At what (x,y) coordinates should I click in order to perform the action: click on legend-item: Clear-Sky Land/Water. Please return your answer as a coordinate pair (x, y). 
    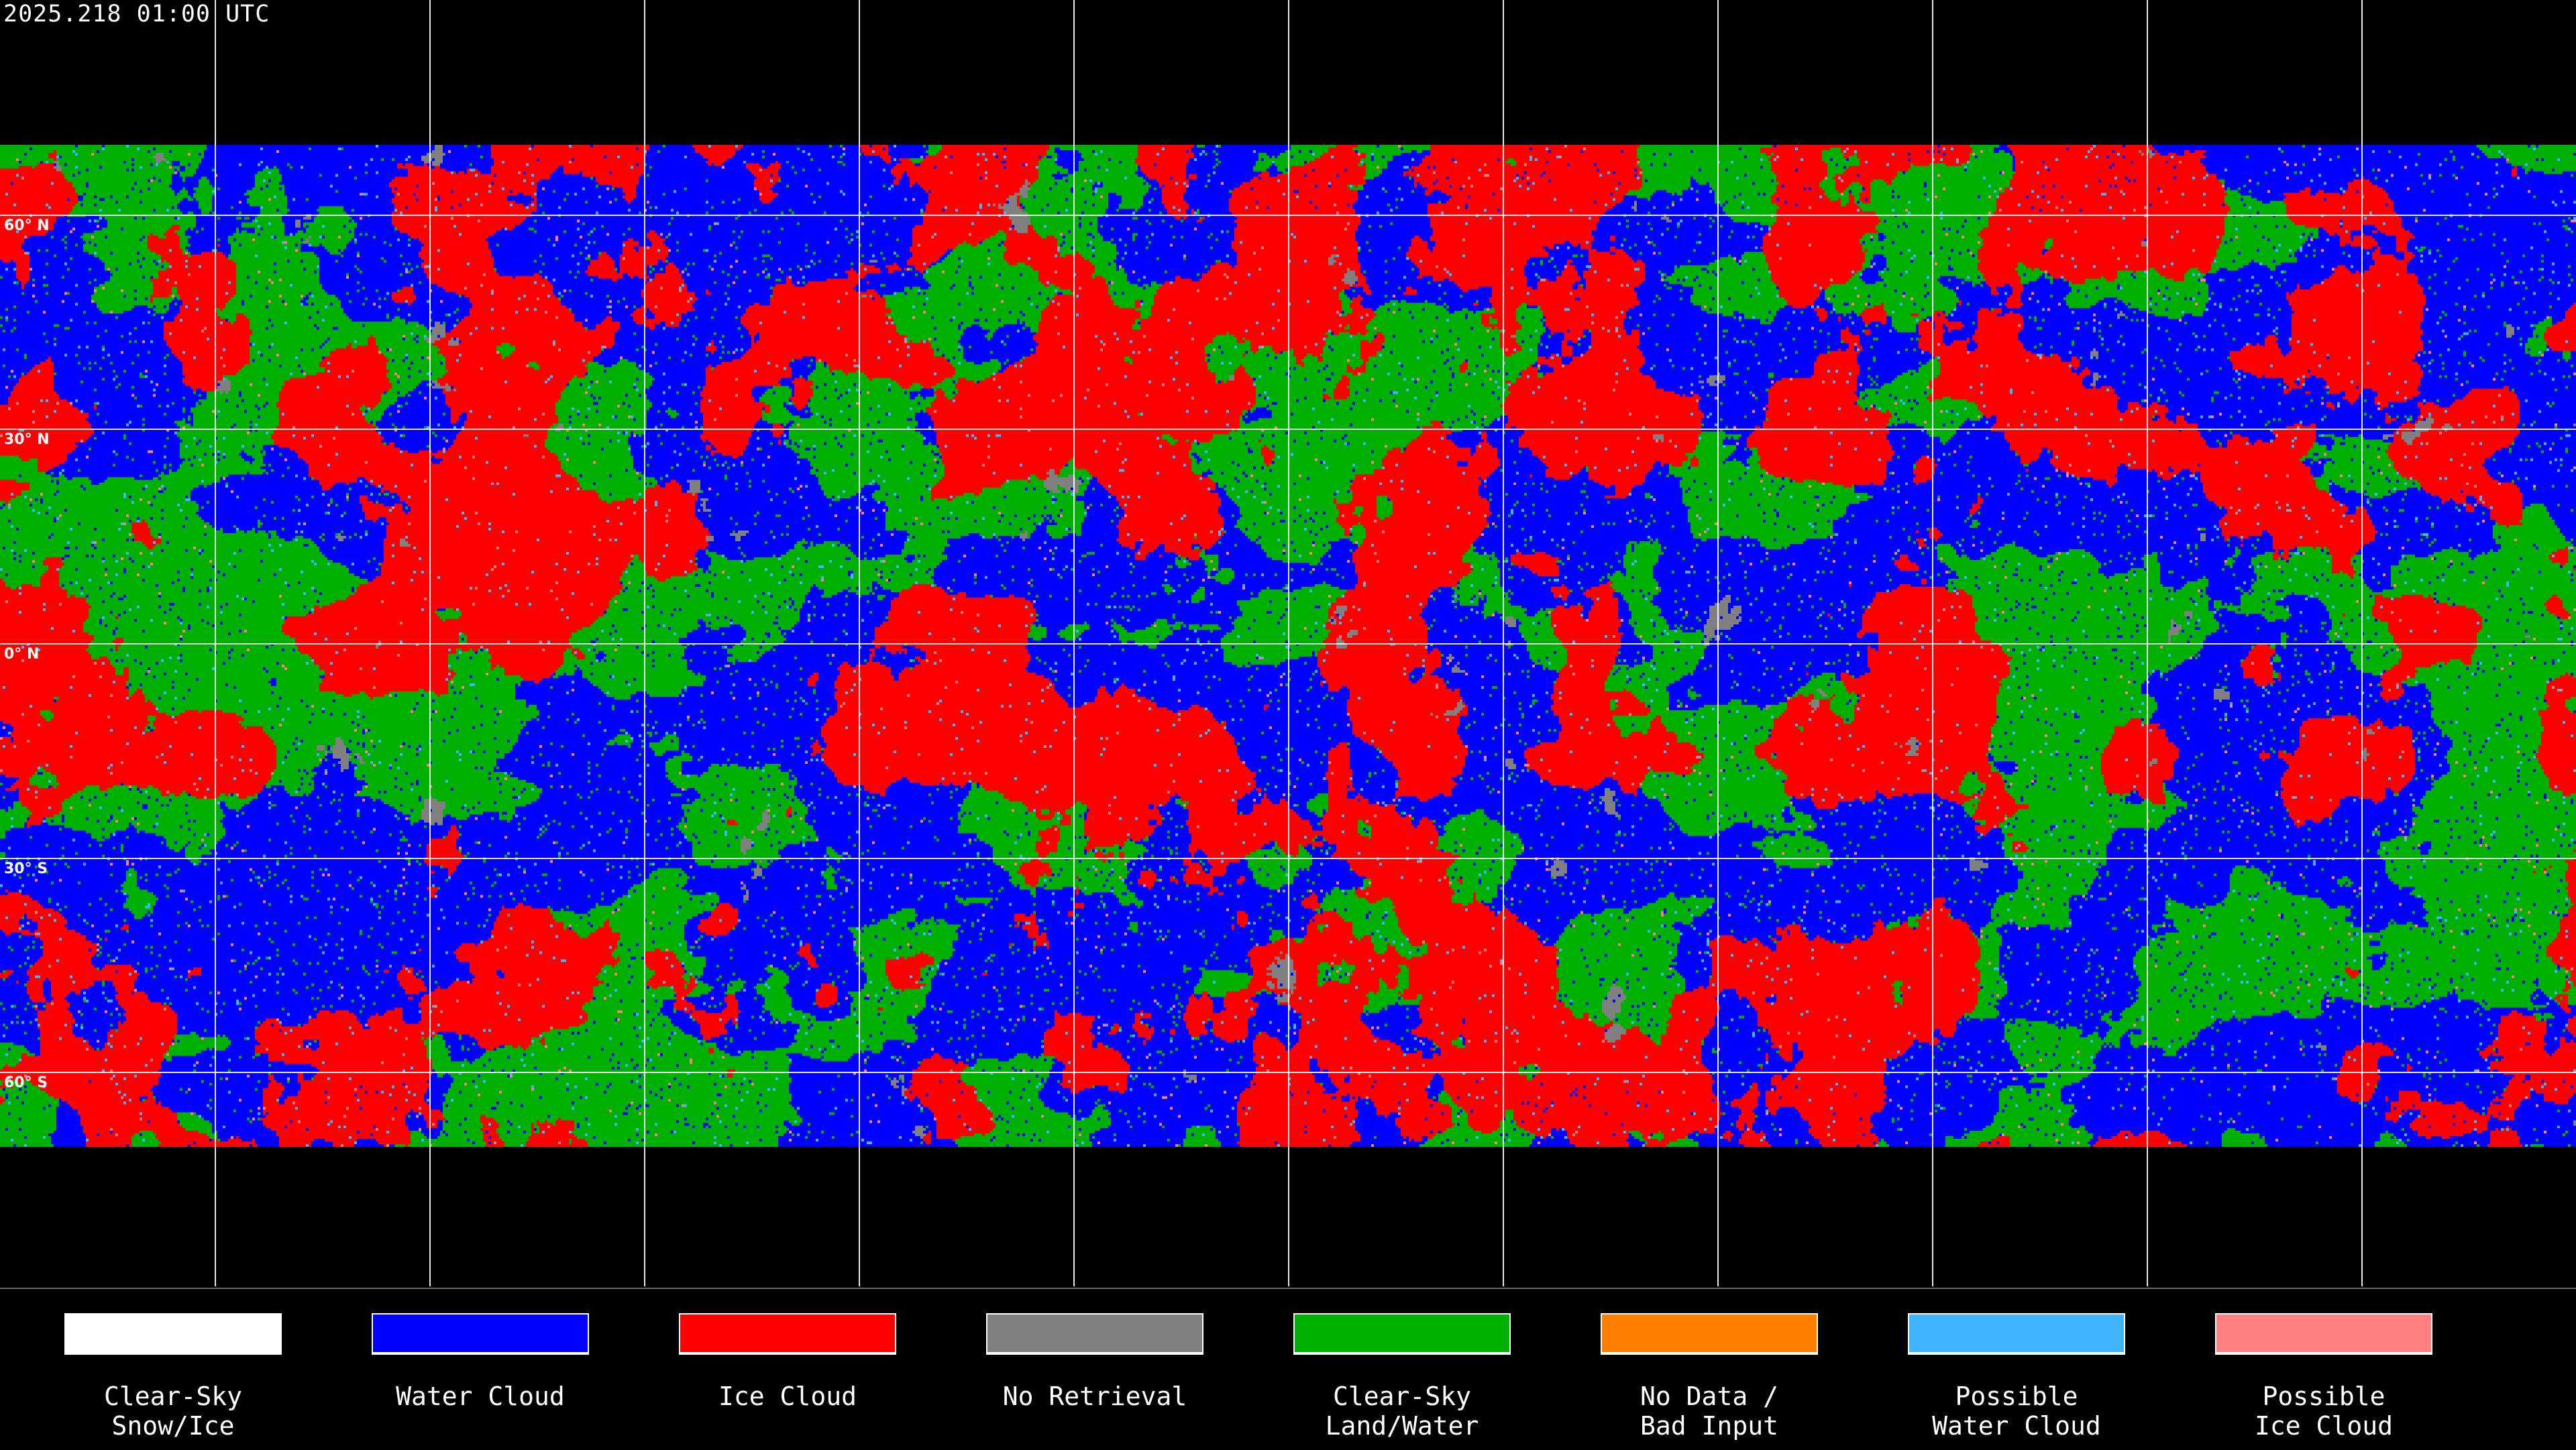
    Looking at the image, I should click on (1402, 1377).